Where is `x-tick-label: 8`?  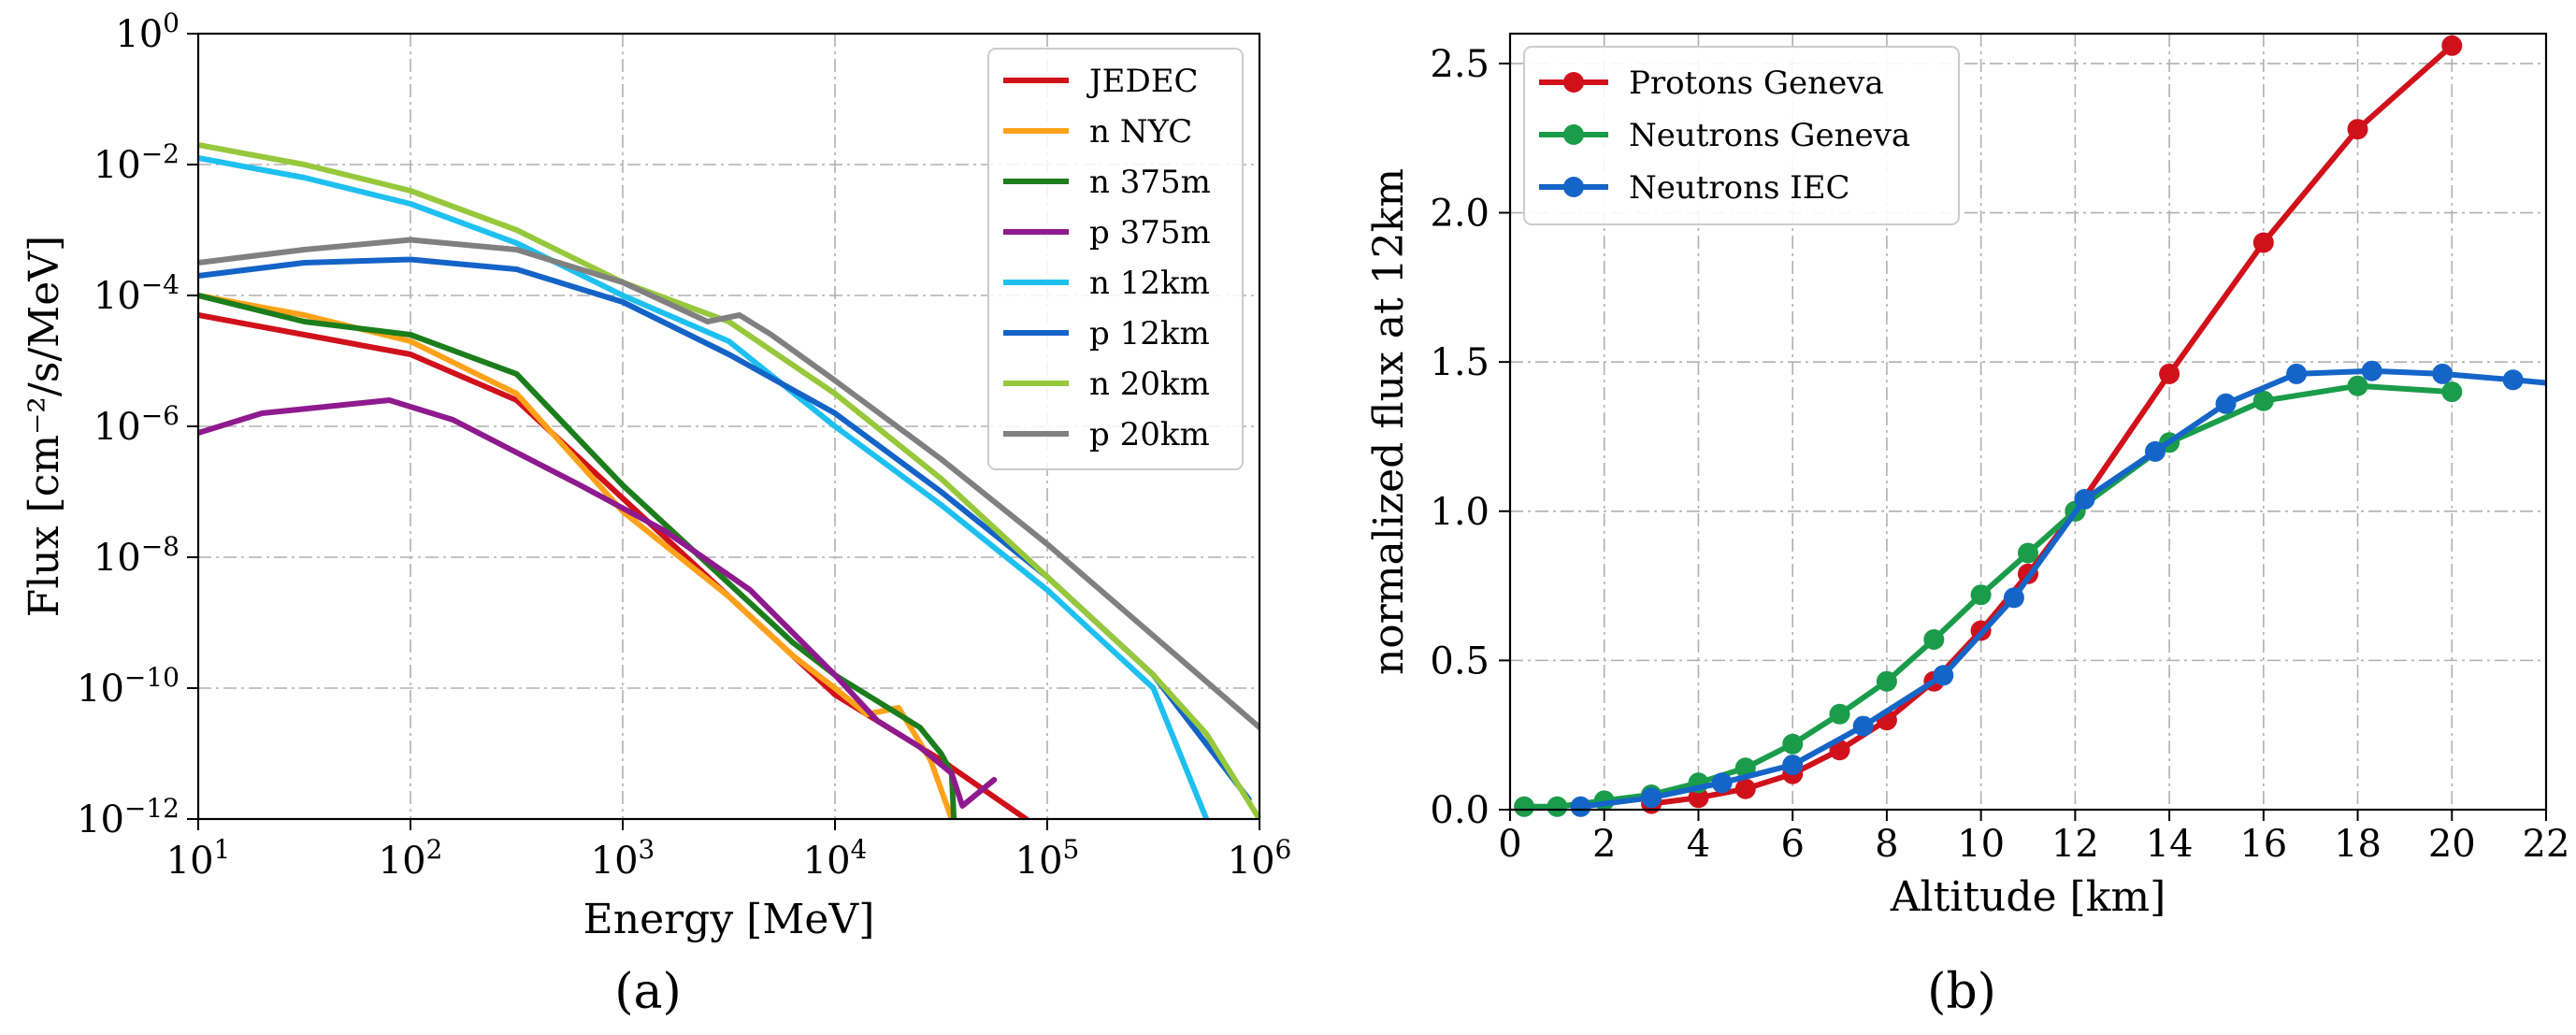
x-tick-label: 8 is located at coordinates (1887, 844).